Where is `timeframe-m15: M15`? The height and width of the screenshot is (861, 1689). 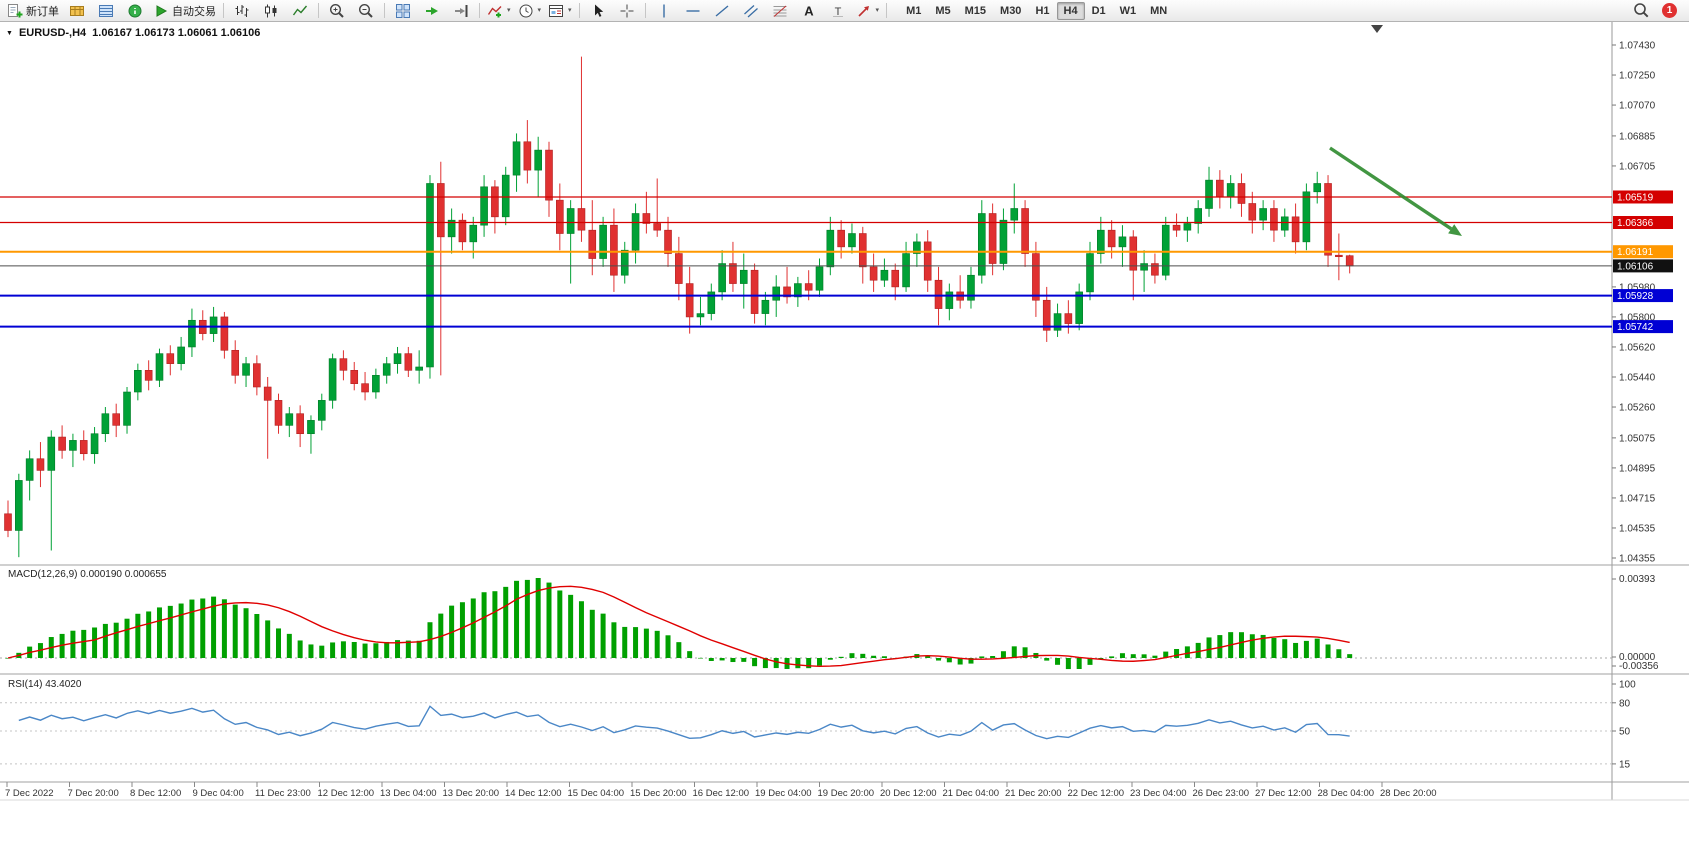 timeframe-m15: M15 is located at coordinates (975, 10).